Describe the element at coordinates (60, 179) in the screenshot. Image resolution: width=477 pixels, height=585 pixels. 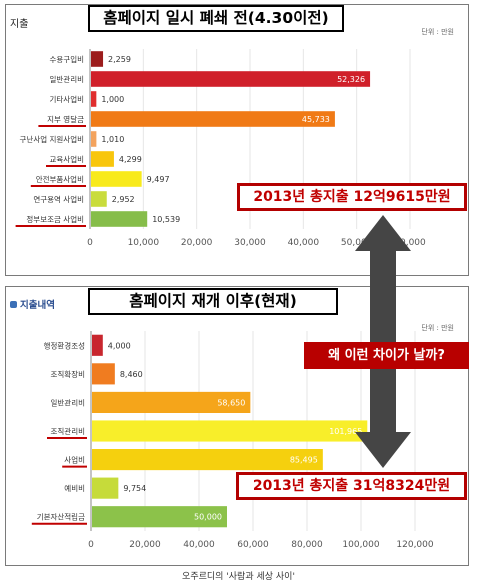
I see `category-label: 안전부품사업비` at that location.